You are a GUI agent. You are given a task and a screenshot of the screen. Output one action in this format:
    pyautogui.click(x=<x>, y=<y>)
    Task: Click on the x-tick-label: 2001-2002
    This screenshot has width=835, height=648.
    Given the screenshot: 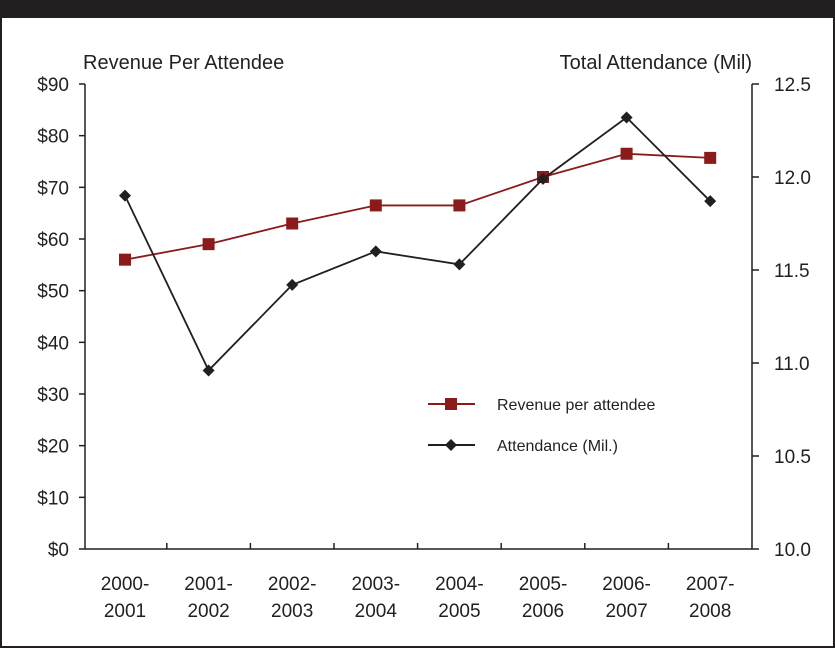 What is the action you would take?
    pyautogui.click(x=208, y=598)
    